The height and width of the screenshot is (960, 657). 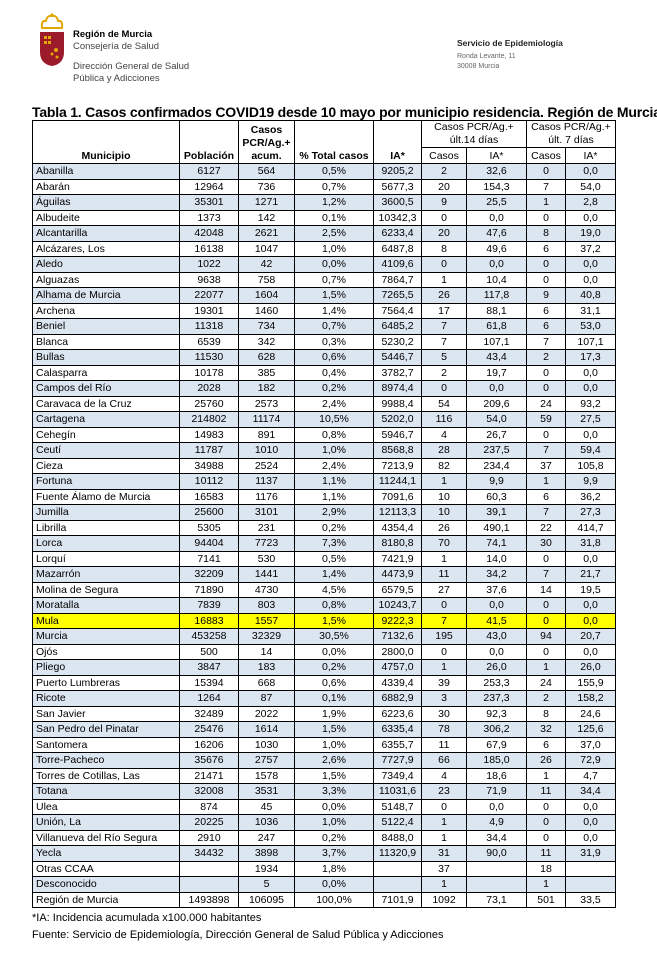 What do you see at coordinates (546, 543) in the screenshot?
I see `casos-7-cell: 30` at bounding box center [546, 543].